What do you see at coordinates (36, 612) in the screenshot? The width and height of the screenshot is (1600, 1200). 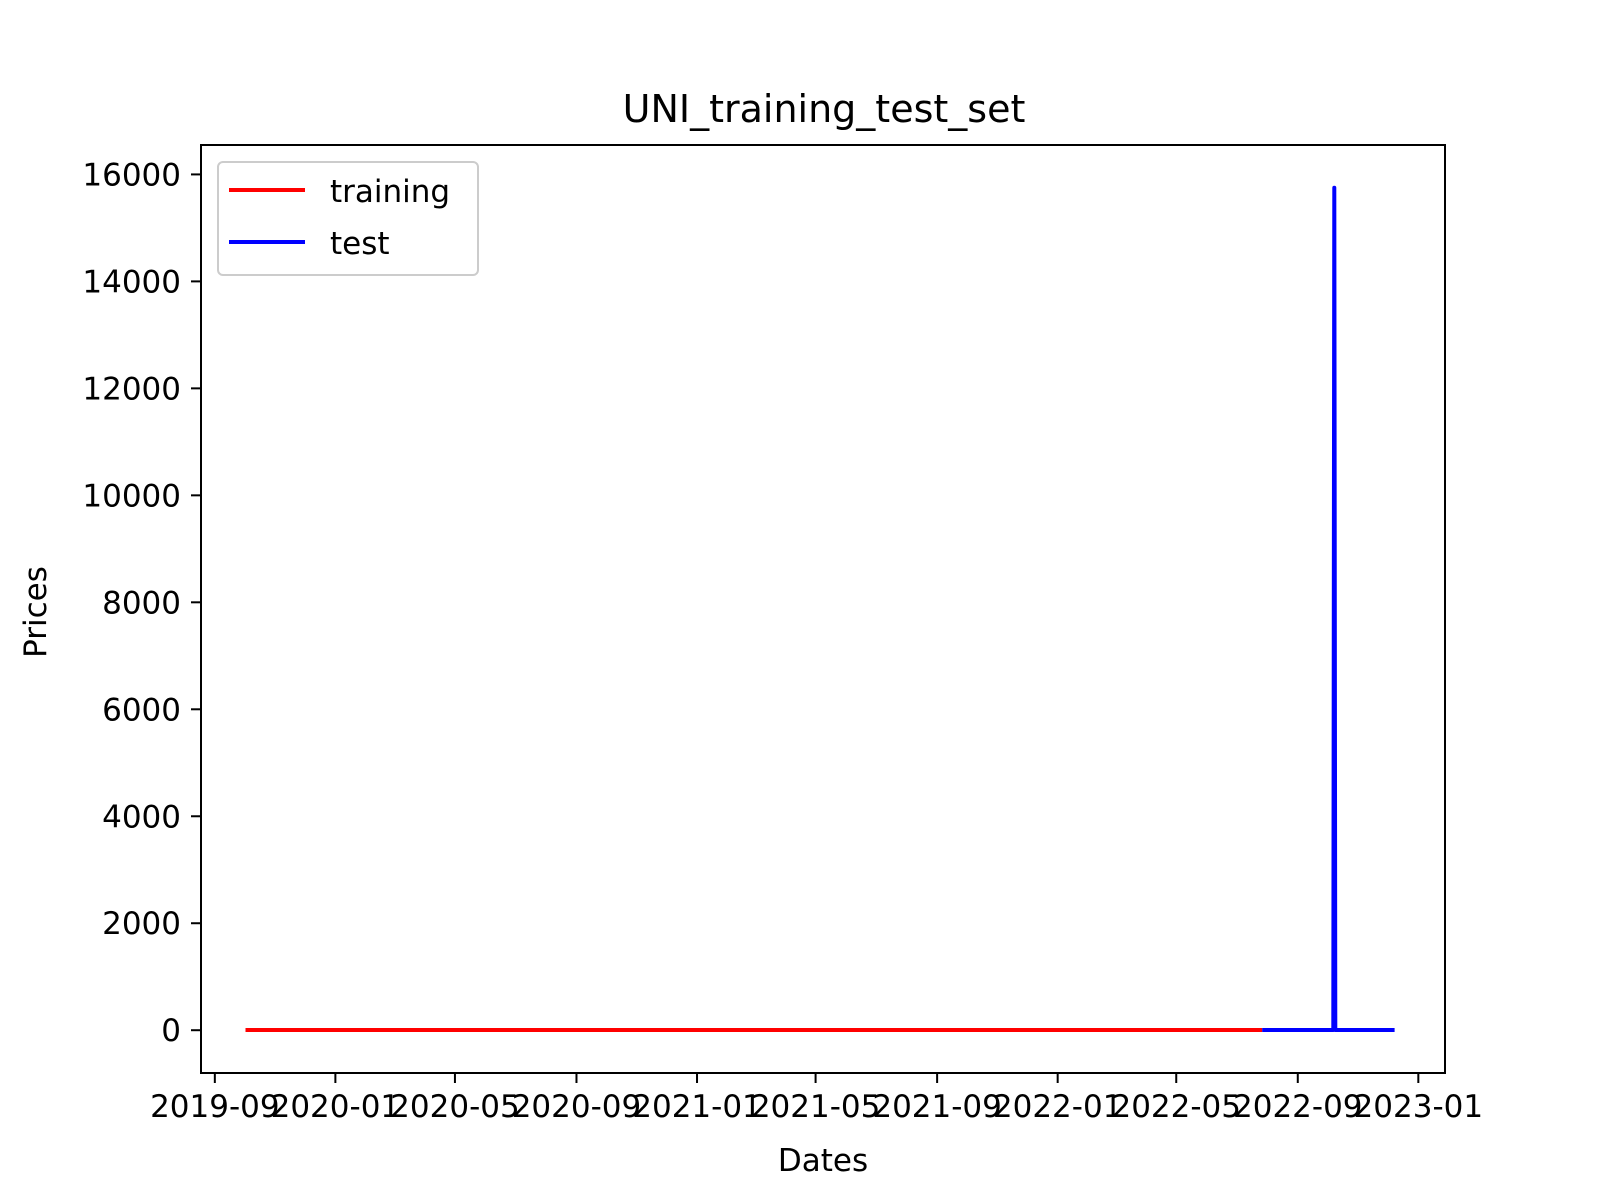 I see `y-axis-label: Prices` at bounding box center [36, 612].